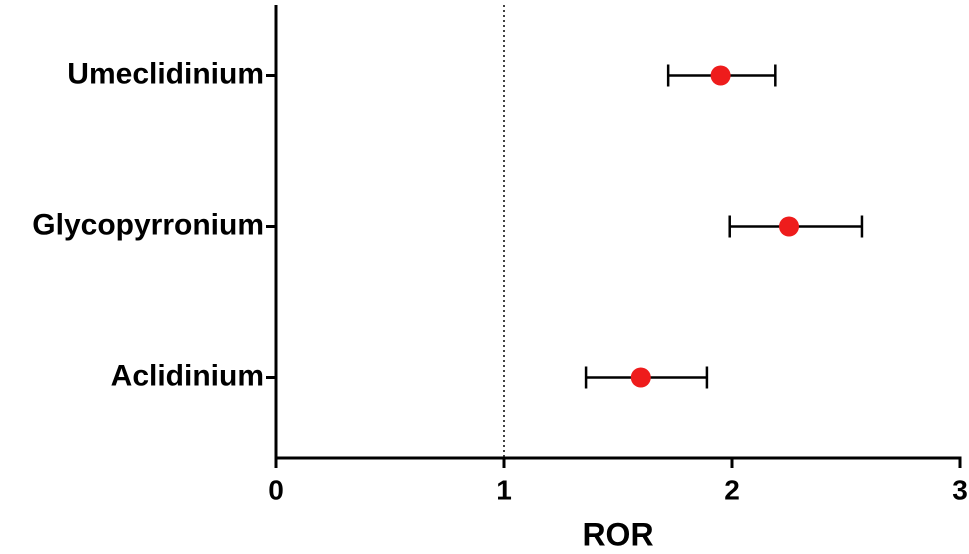 This screenshot has height=554, width=969. I want to click on x-tick-label: 0, so click(276, 489).